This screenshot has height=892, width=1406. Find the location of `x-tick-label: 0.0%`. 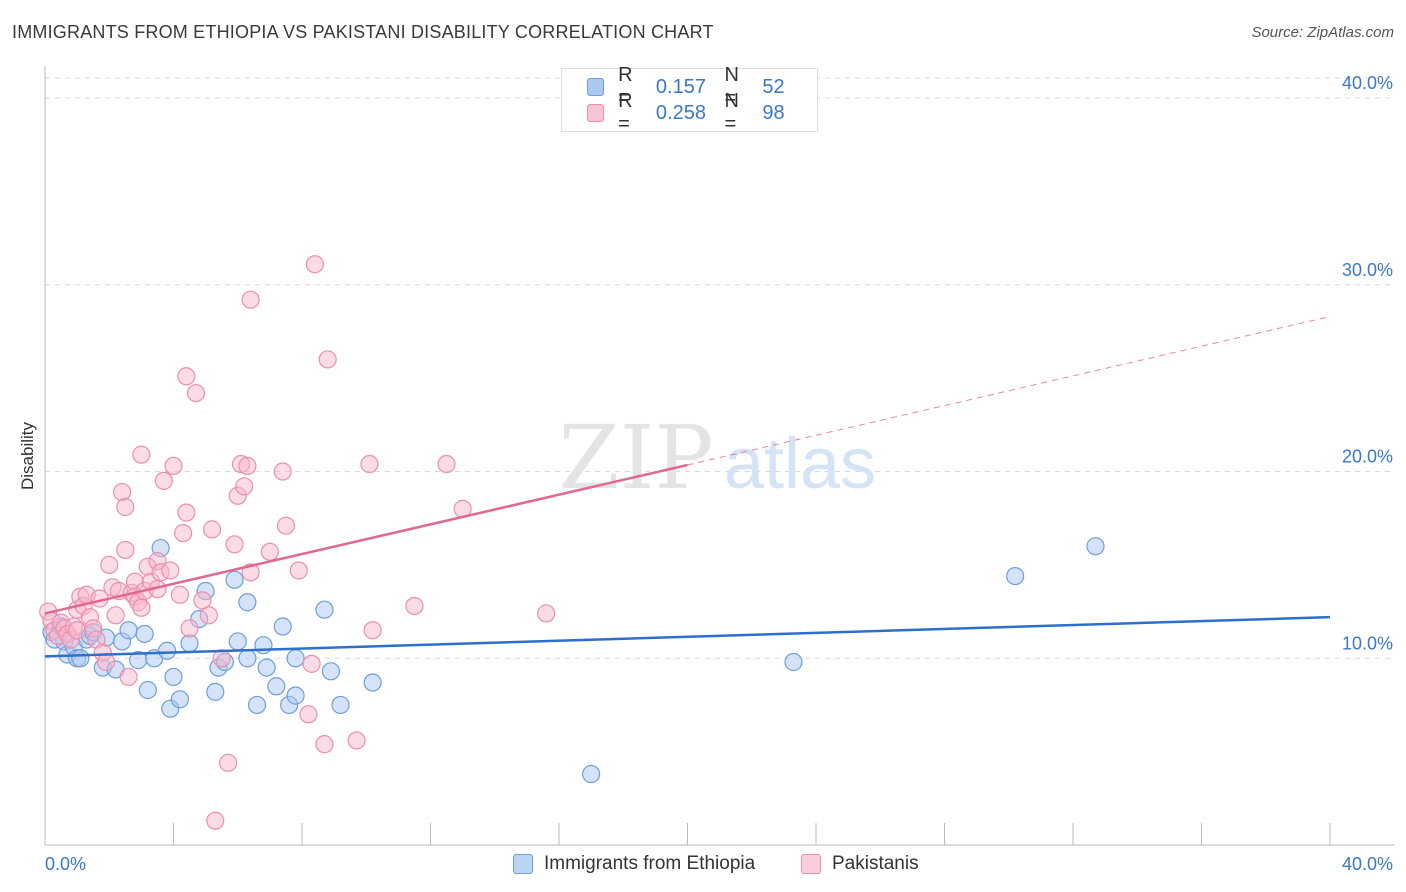

x-tick-label: 0.0% is located at coordinates (65, 864).